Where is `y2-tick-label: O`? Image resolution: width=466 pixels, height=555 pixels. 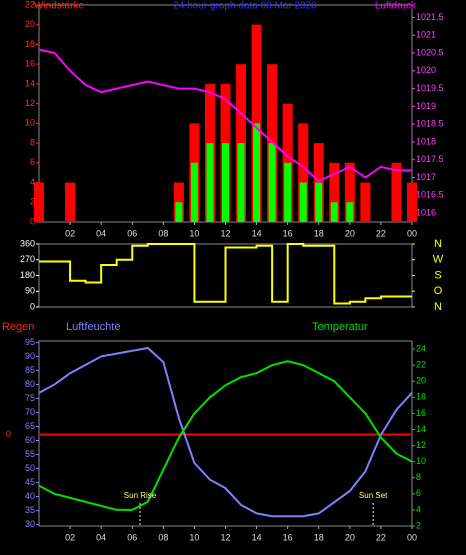
y2-tick-label: O is located at coordinates (438, 291).